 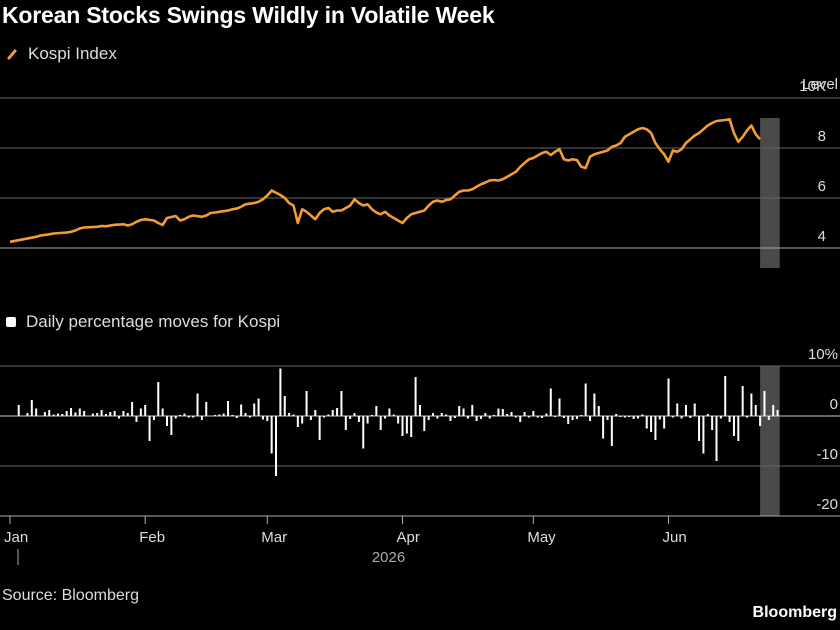 I want to click on highlight-band-top, so click(x=770, y=193).